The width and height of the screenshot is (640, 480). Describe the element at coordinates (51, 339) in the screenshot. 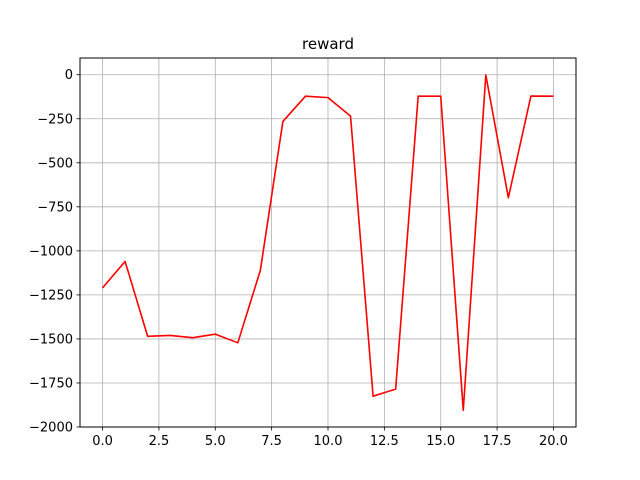

I see `y-tick-label: −1500` at that location.